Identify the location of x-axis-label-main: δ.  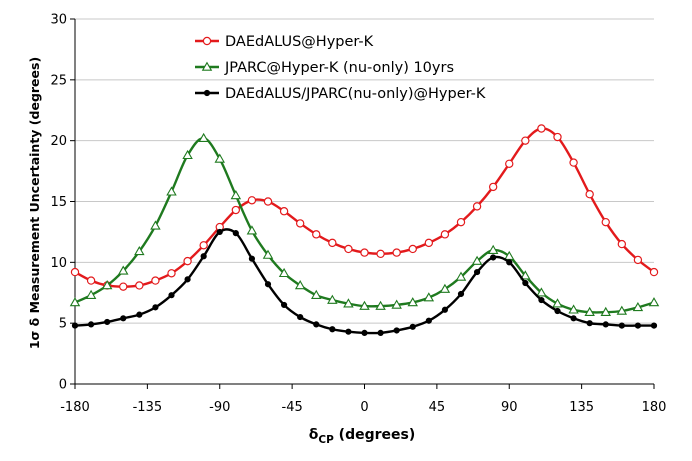
(314, 435).